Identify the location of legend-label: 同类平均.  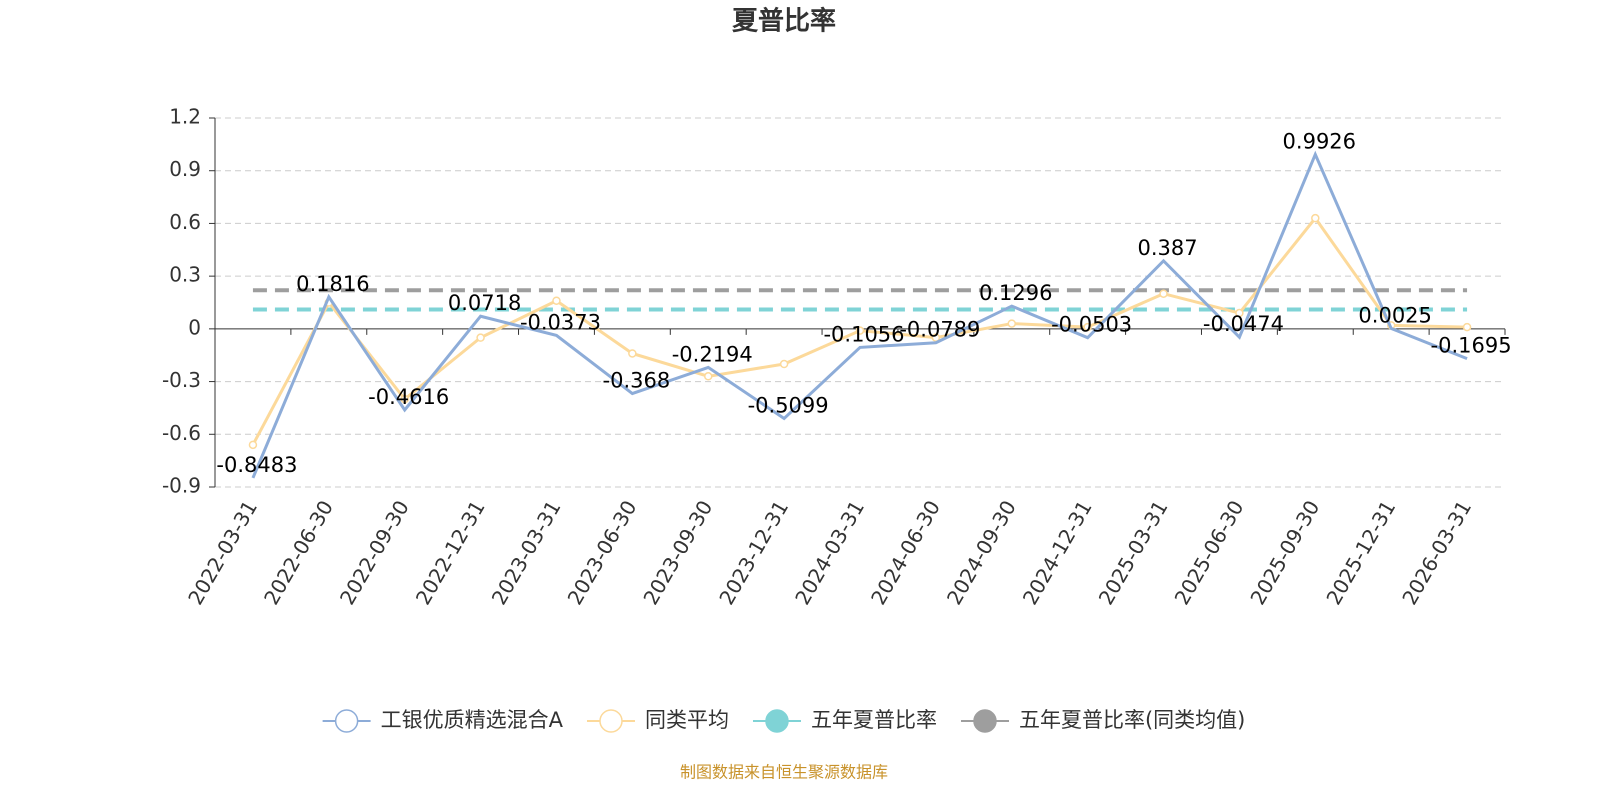
(687, 720).